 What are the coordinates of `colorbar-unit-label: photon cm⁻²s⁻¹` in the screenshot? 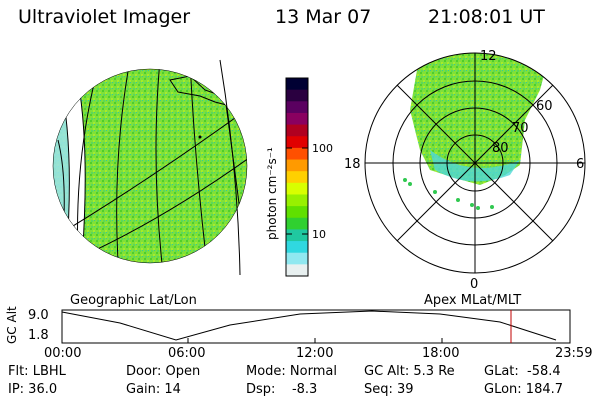 It's located at (272, 193).